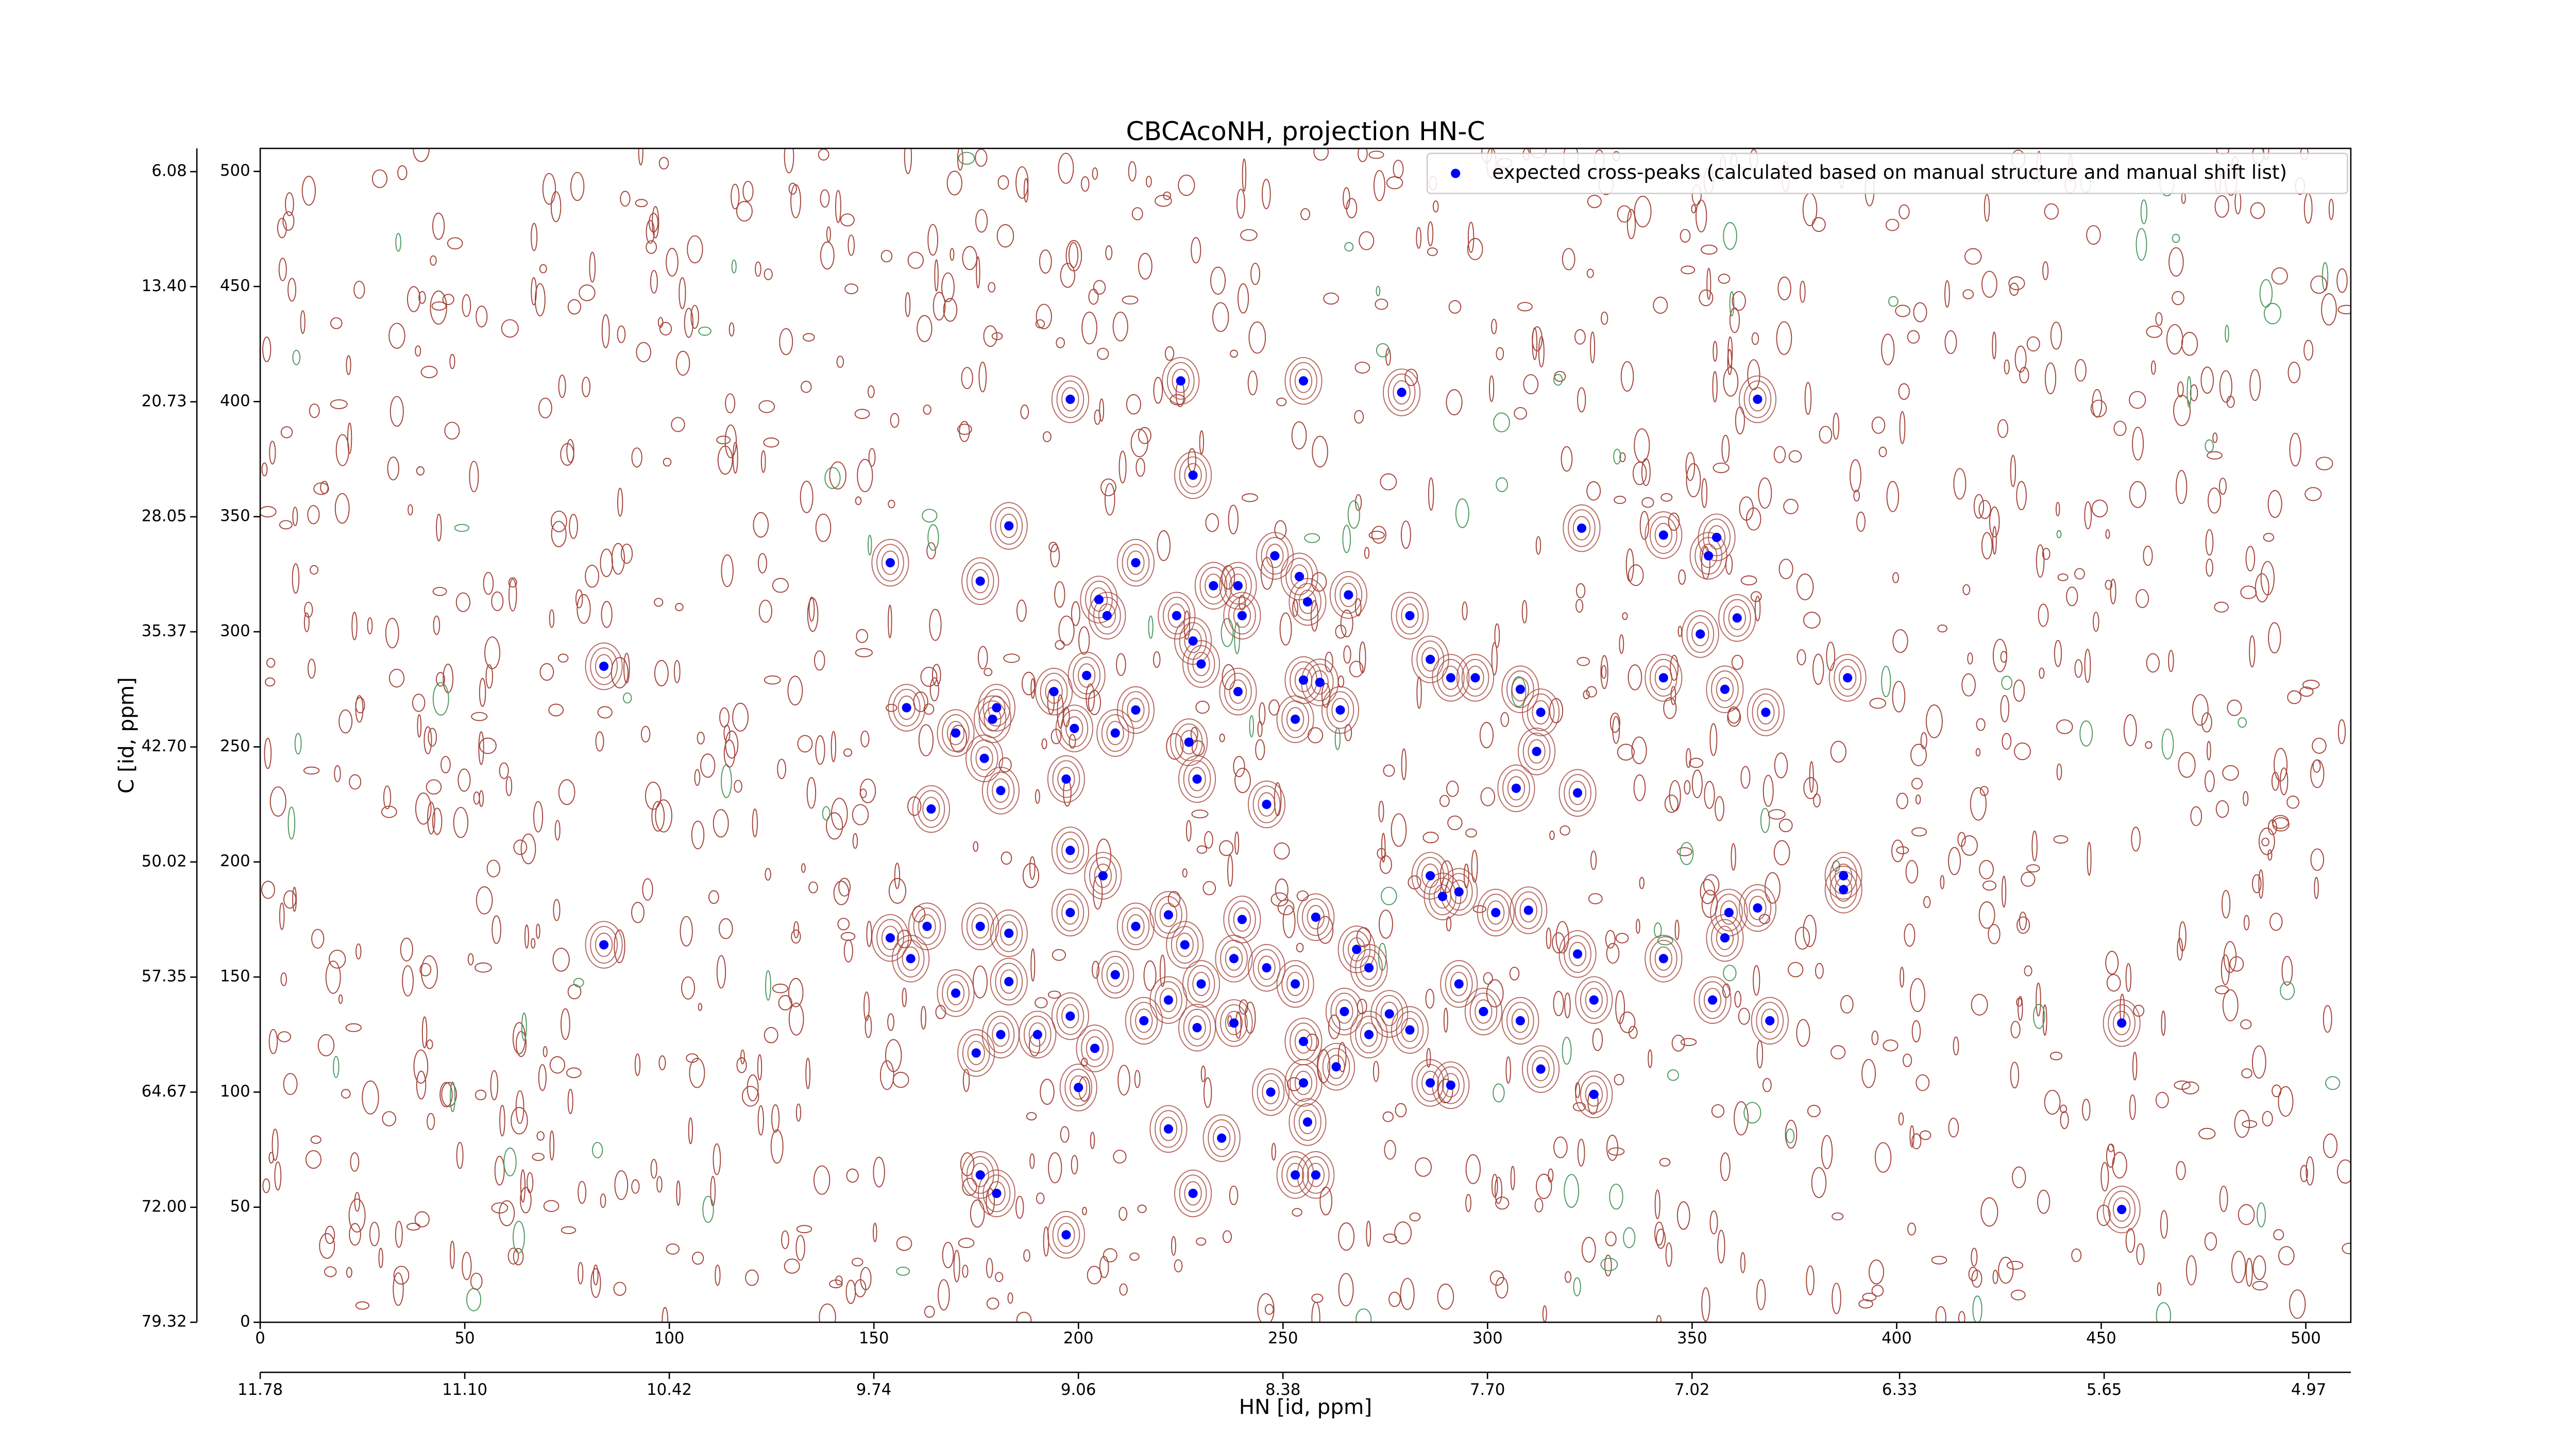 This screenshot has height=1449, width=2576. Describe the element at coordinates (164, 401) in the screenshot. I see `y2-tick-label: 20.73` at that location.